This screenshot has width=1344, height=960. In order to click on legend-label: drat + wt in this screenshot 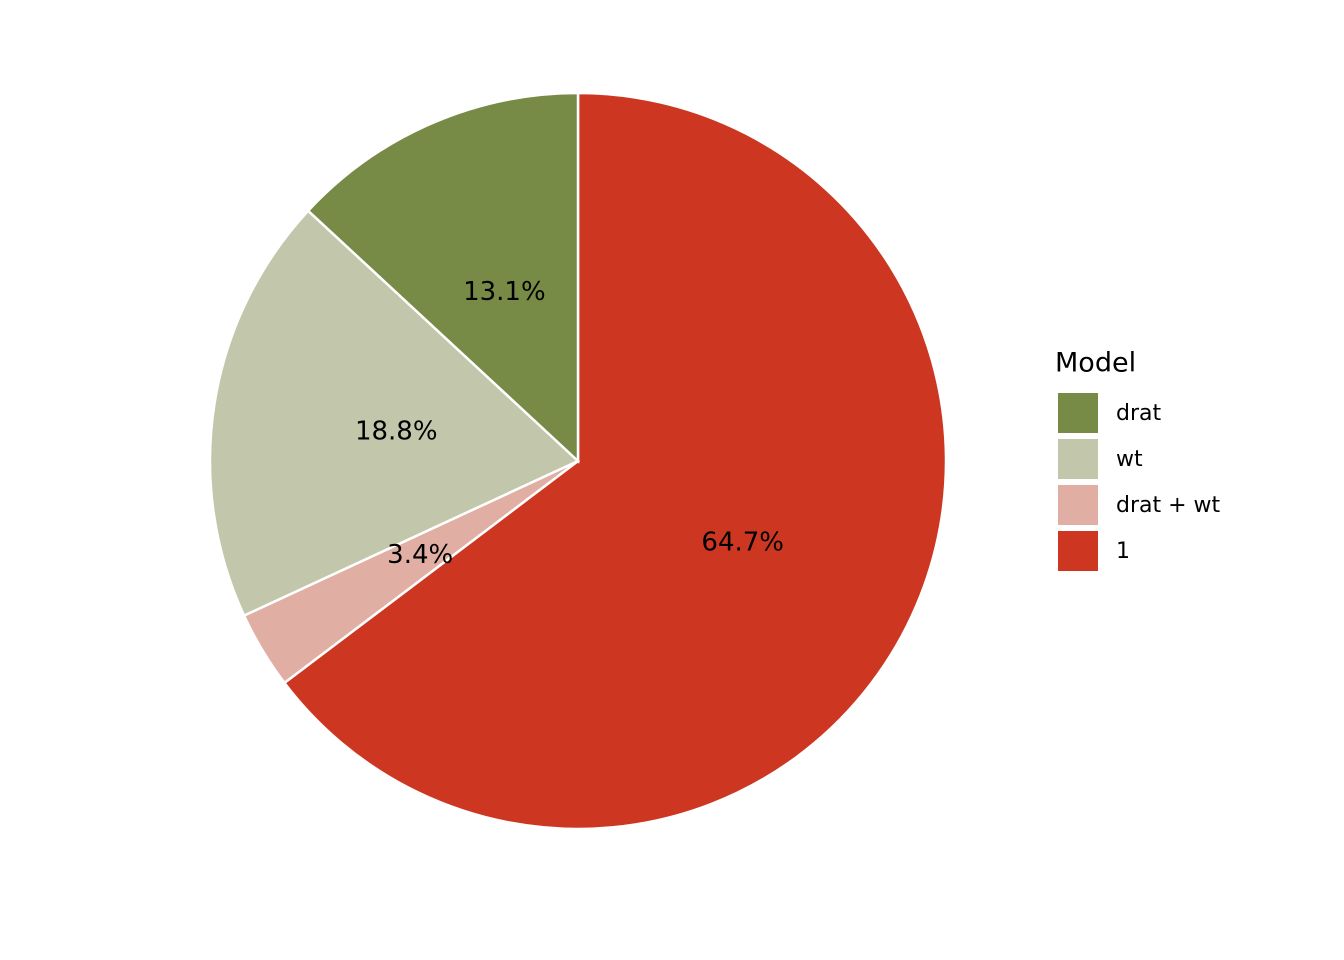, I will do `click(1168, 505)`.